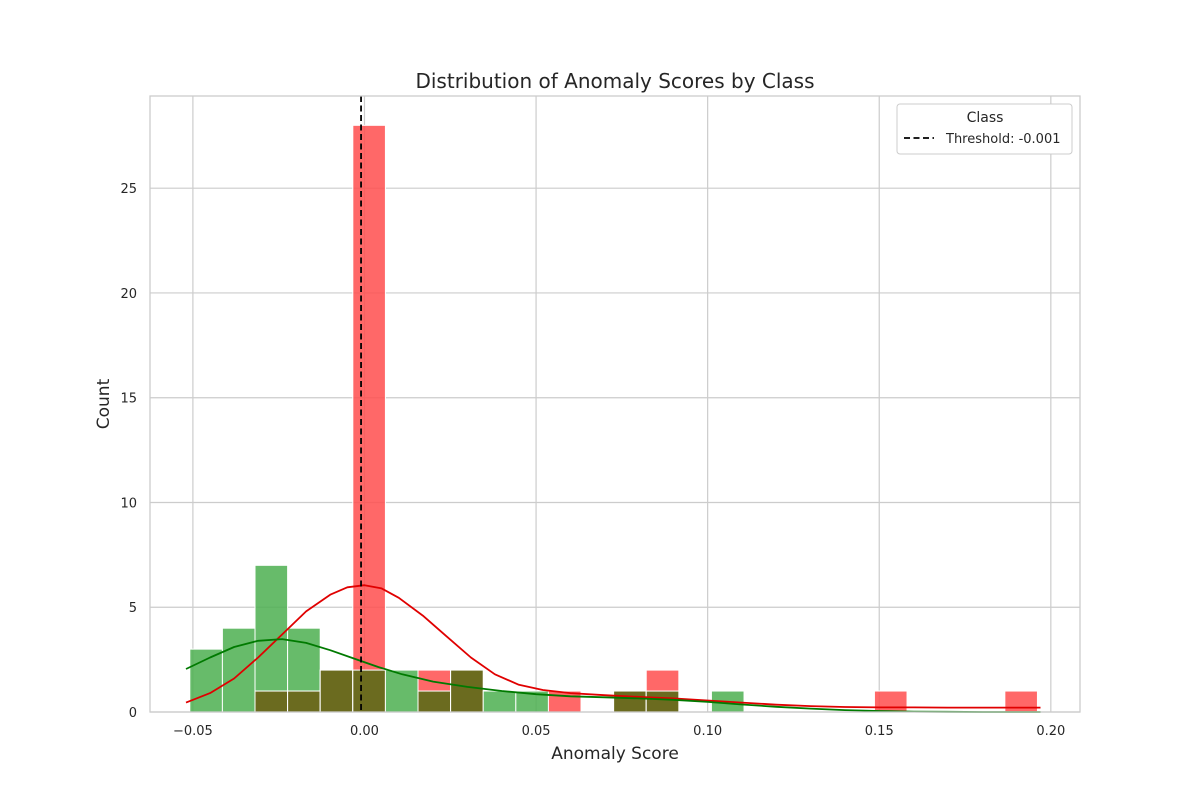 The image size is (1200, 800). What do you see at coordinates (193, 731) in the screenshot?
I see `x-tick-label: −0.05` at bounding box center [193, 731].